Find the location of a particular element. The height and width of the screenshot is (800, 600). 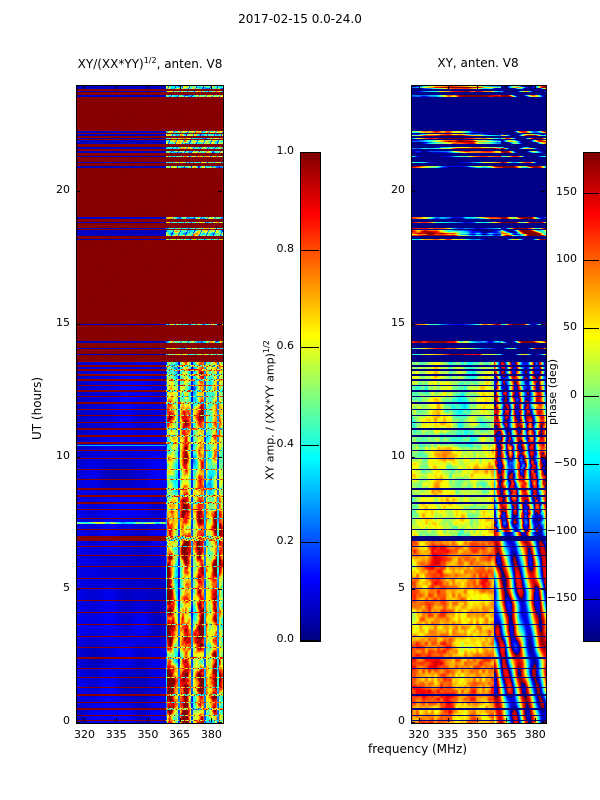

right-colorbar-tick-label: −100 is located at coordinates (561, 530).